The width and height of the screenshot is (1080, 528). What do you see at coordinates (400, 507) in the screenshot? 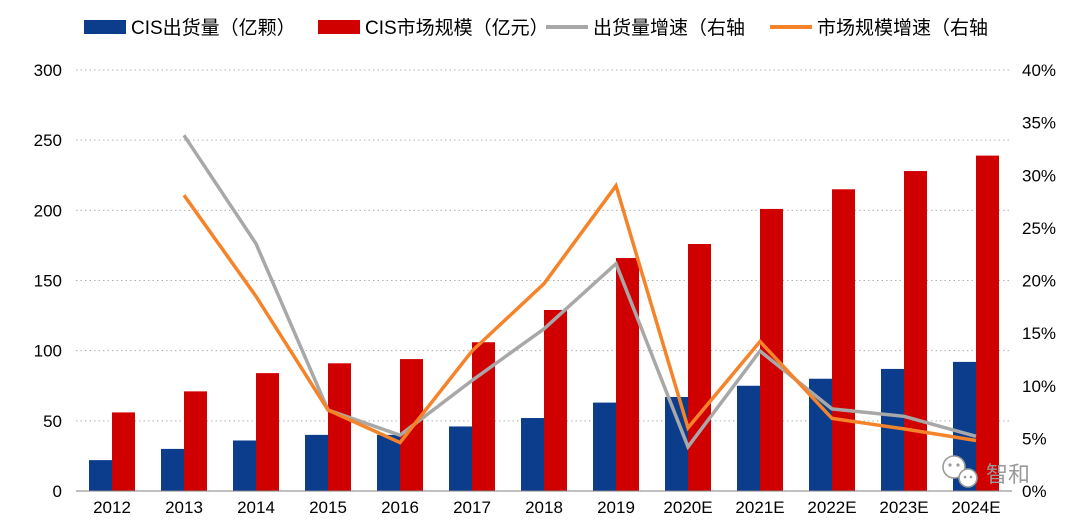
I see `x-tick-label: 2016` at bounding box center [400, 507].